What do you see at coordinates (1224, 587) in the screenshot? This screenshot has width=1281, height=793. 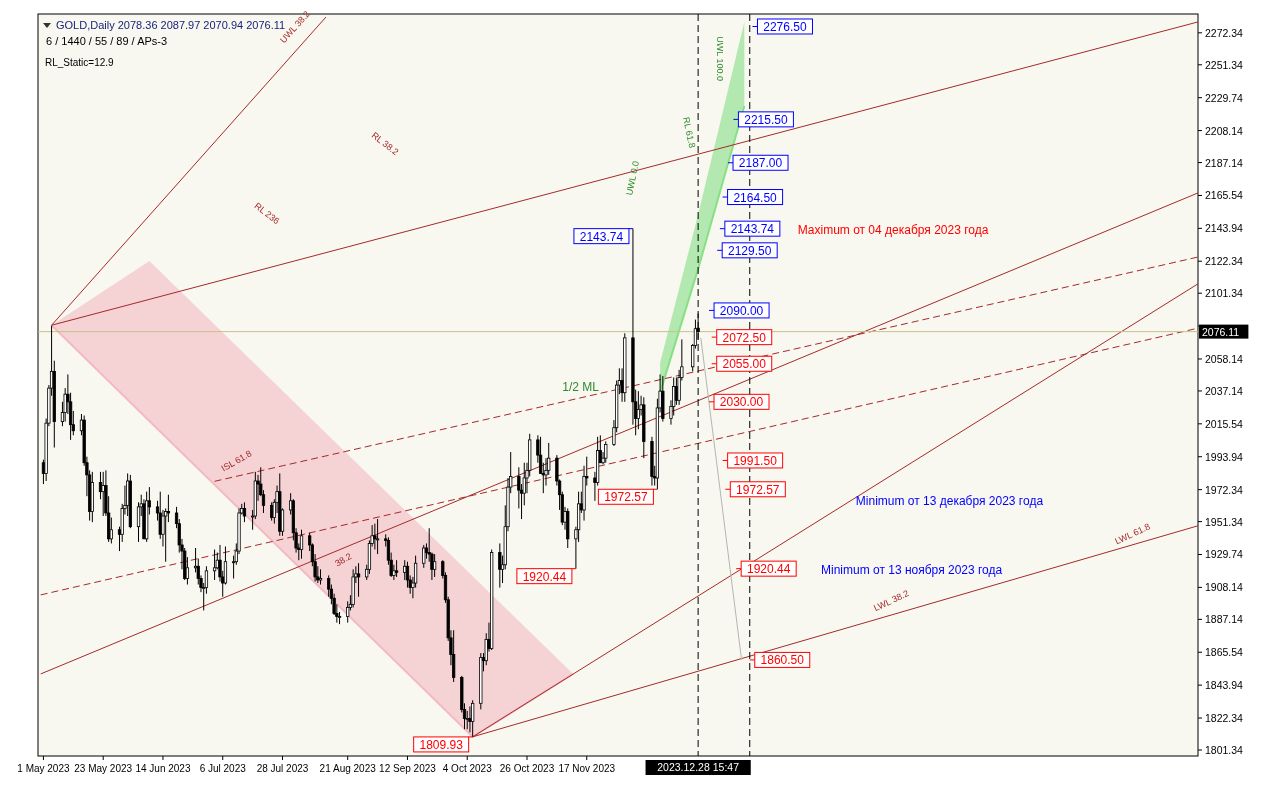 I see `y-tick-label: 1908.14` at bounding box center [1224, 587].